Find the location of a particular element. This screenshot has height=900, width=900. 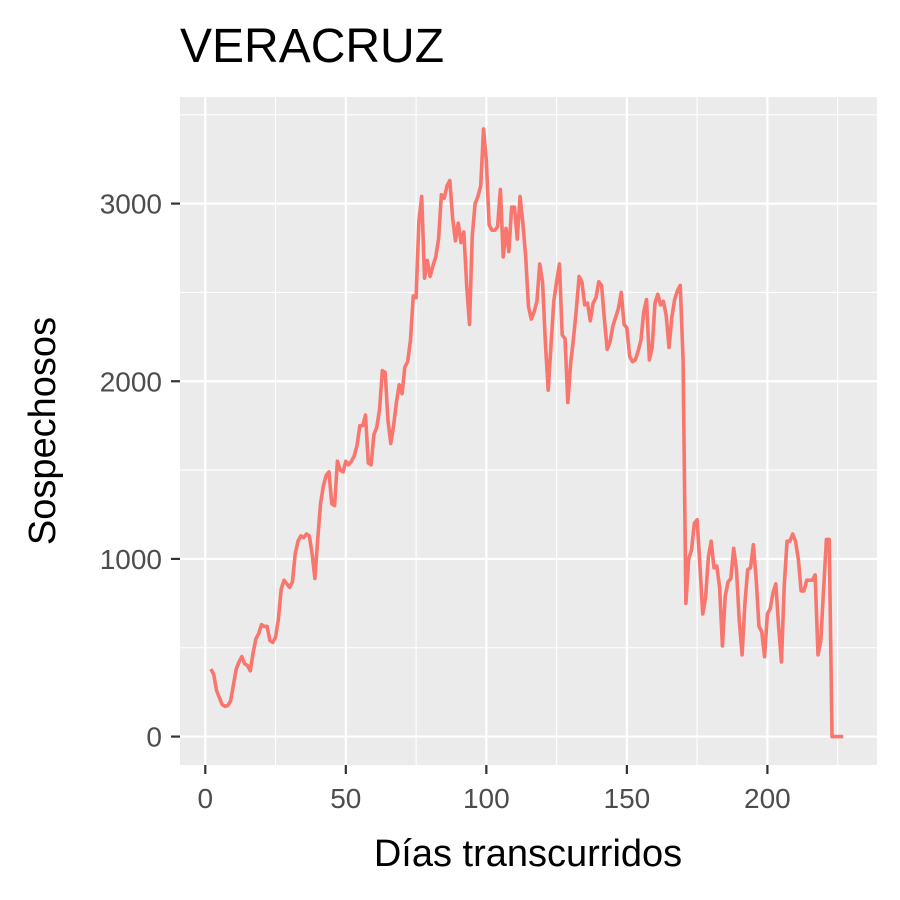

x-tick-label: 100 is located at coordinates (486, 798).